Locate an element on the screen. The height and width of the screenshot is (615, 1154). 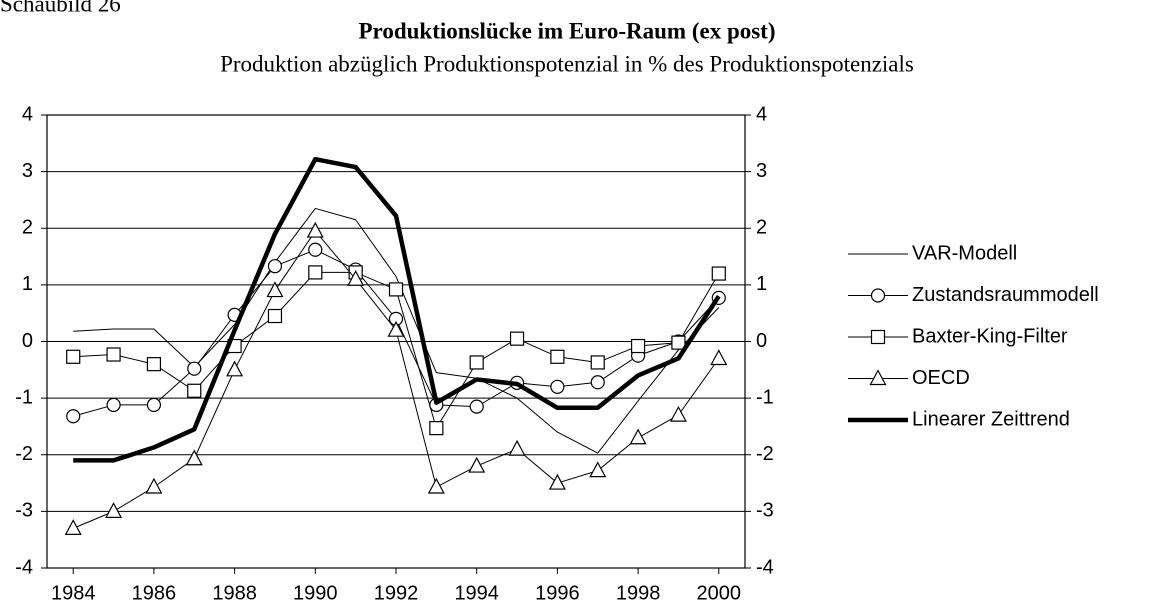
x-tick-label: 1986 is located at coordinates (154, 593).